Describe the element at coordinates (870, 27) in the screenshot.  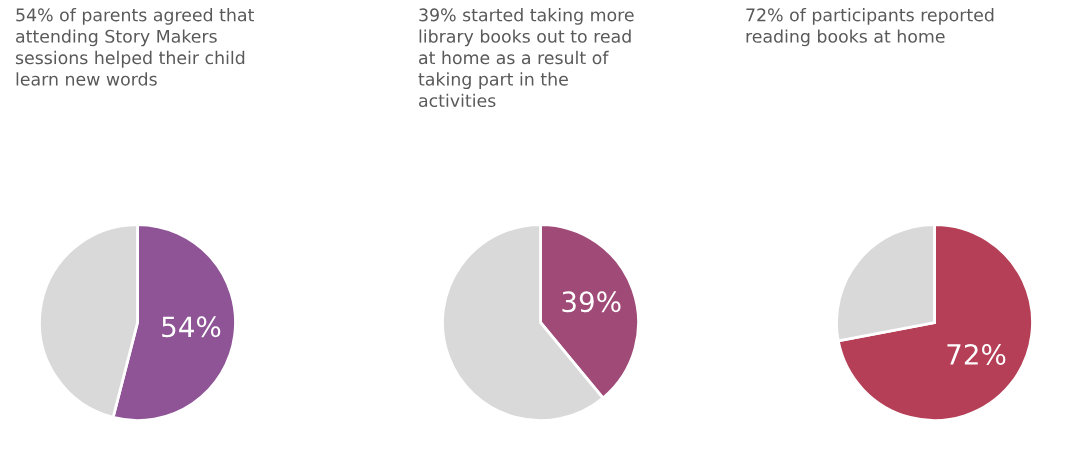
I see `chart-title: 72% of participants reported reading books at home` at that location.